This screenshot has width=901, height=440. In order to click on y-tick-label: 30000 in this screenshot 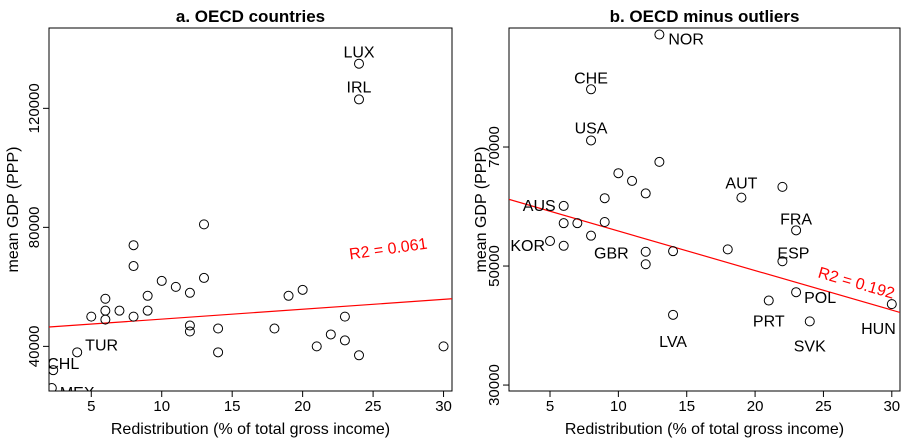, I will do `click(494, 385)`.